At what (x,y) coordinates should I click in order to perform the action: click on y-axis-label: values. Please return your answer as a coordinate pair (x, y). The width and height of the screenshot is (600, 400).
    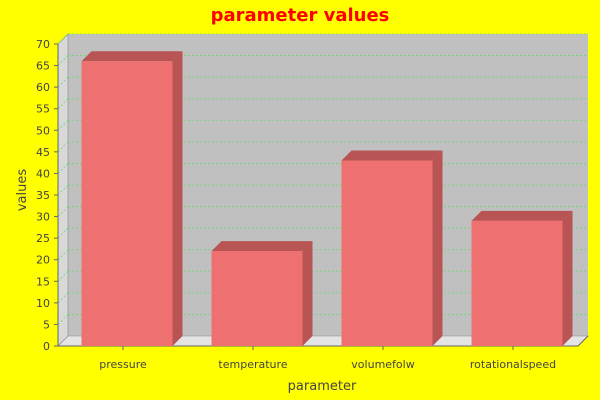
    Looking at the image, I should click on (22, 190).